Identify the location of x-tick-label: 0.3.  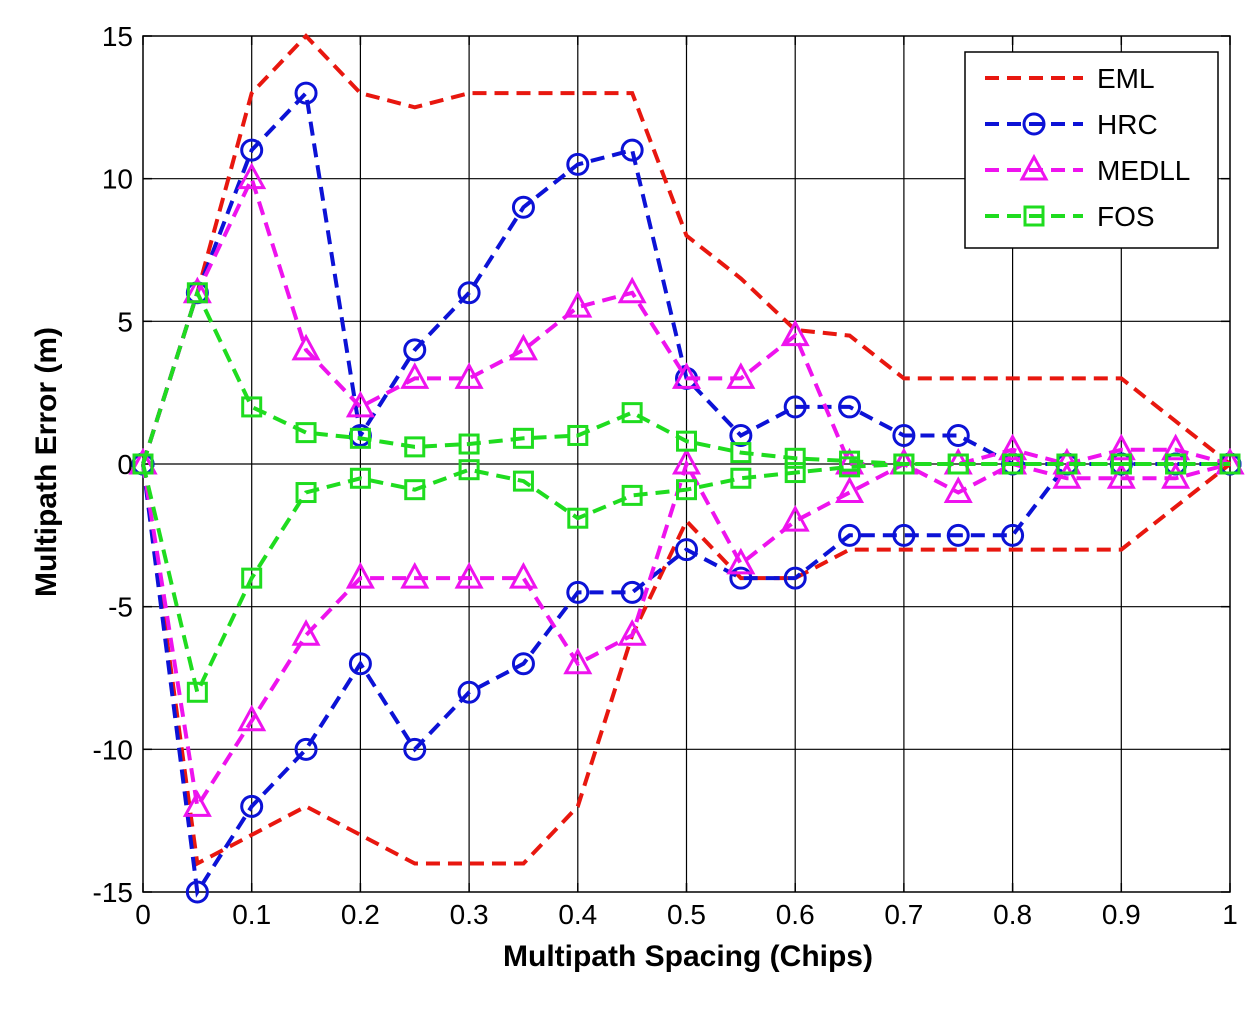
(469, 914).